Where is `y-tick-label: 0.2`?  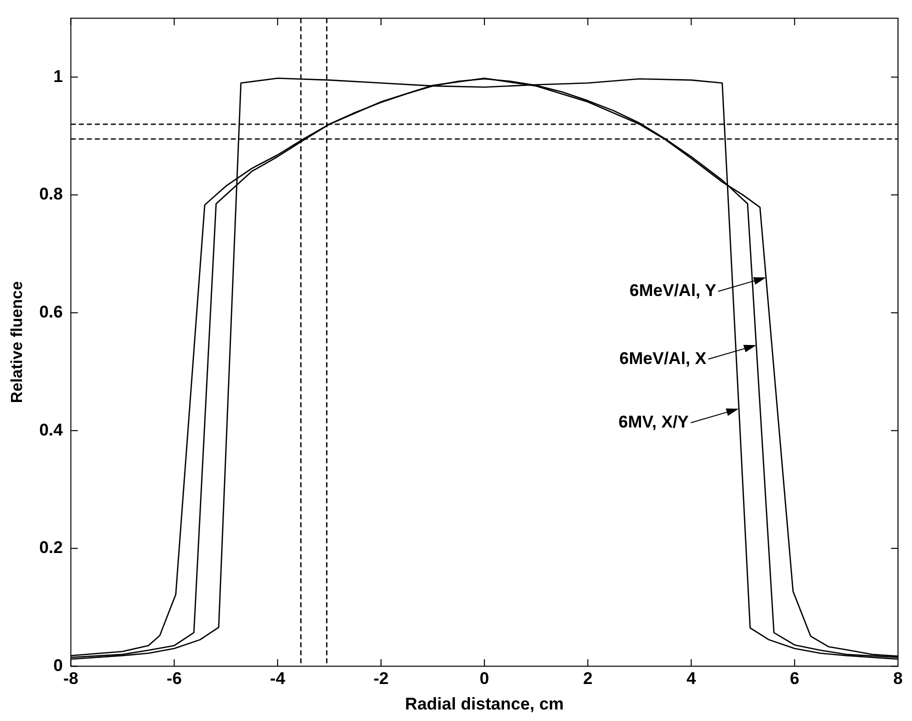
y-tick-label: 0.2 is located at coordinates (51, 548).